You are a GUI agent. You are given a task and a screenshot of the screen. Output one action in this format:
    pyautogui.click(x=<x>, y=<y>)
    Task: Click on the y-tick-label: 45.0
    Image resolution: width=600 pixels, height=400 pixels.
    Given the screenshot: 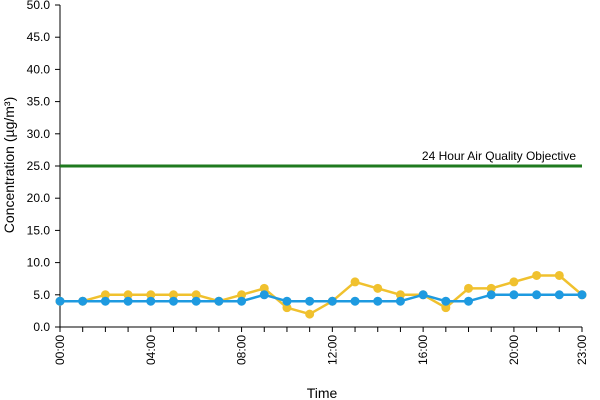 What is the action you would take?
    pyautogui.click(x=39, y=37)
    